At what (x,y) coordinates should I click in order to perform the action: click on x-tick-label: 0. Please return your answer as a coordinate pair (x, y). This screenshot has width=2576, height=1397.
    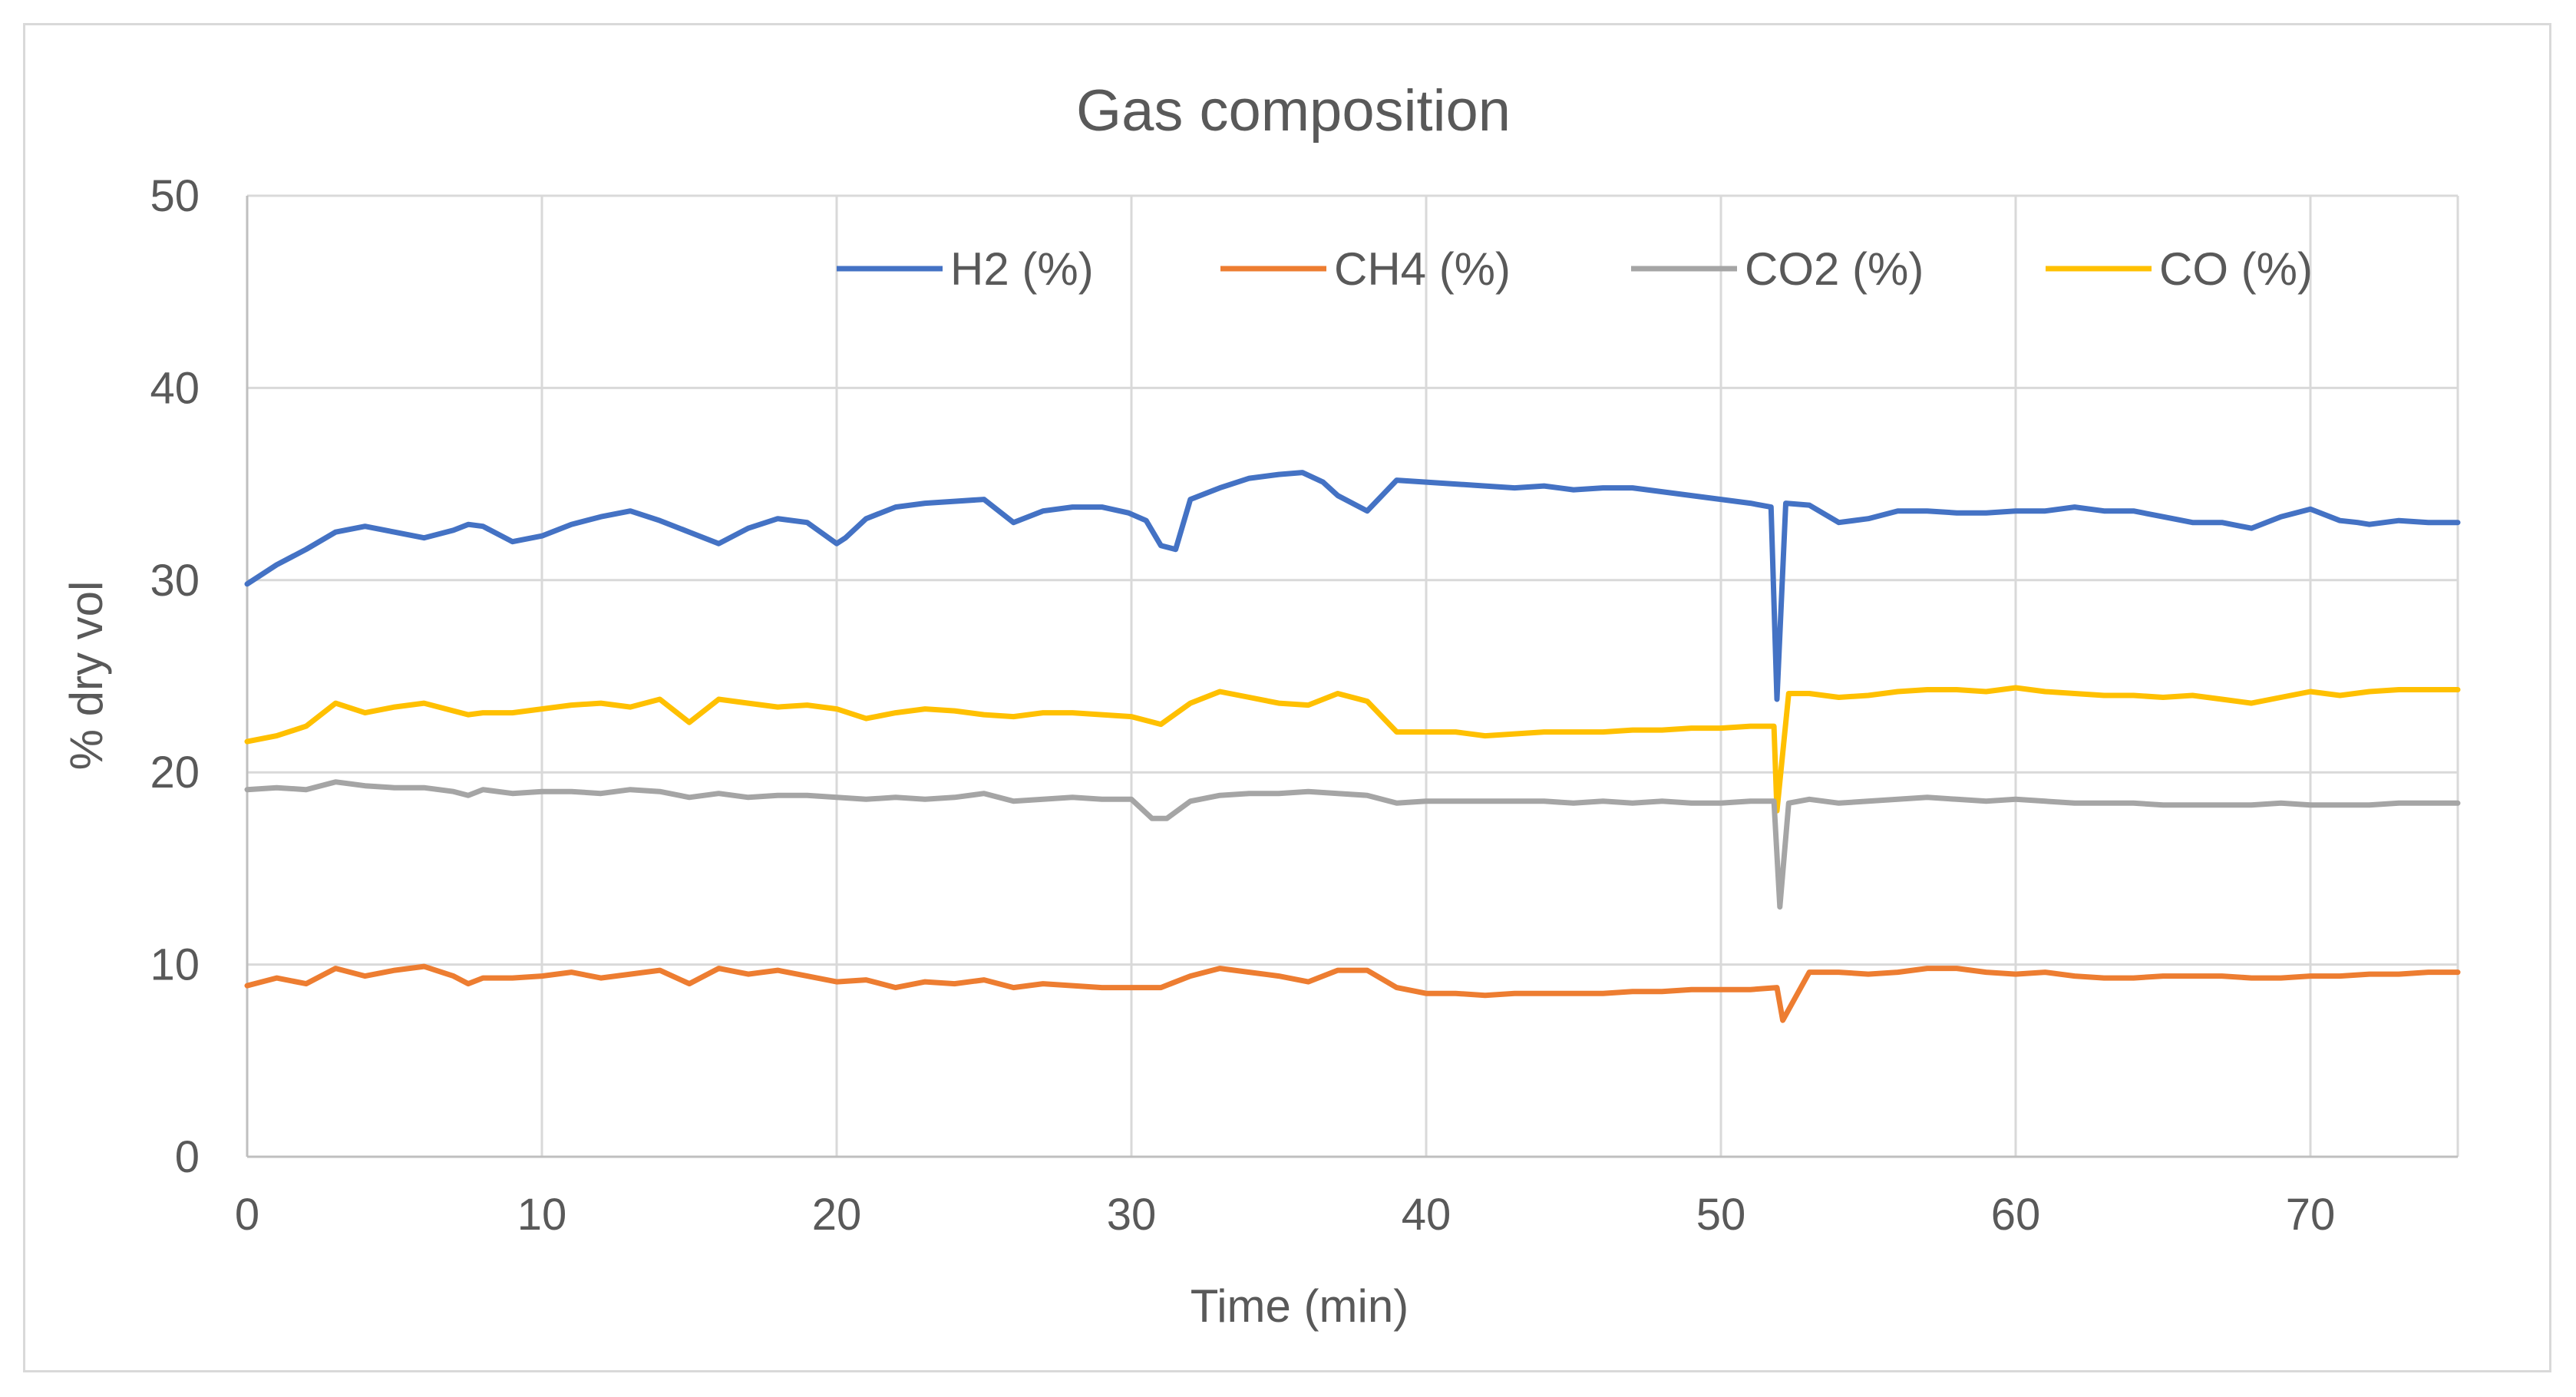
    Looking at the image, I should click on (247, 1215).